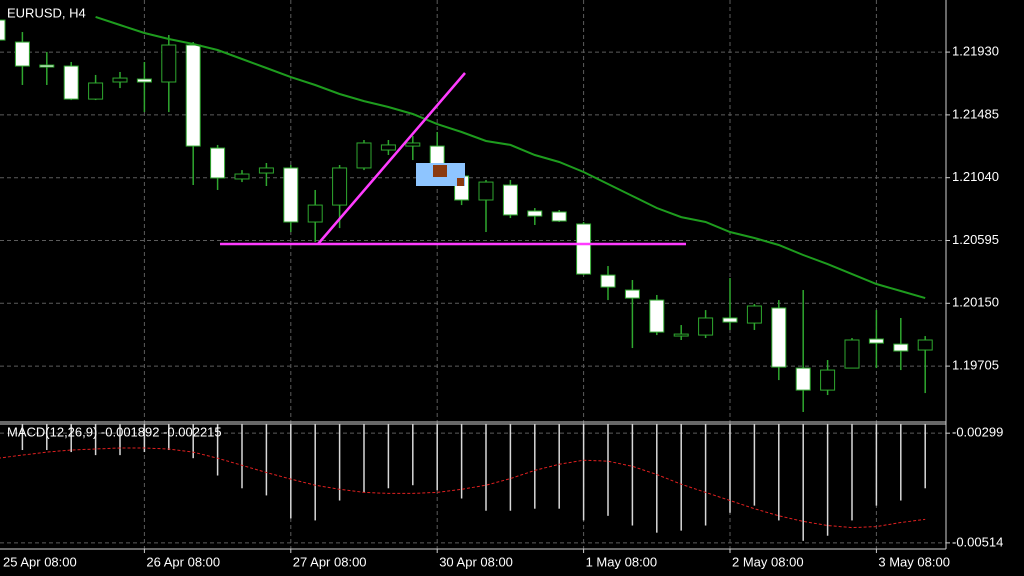  I want to click on y-tick-label: 1.21485, so click(975, 113).